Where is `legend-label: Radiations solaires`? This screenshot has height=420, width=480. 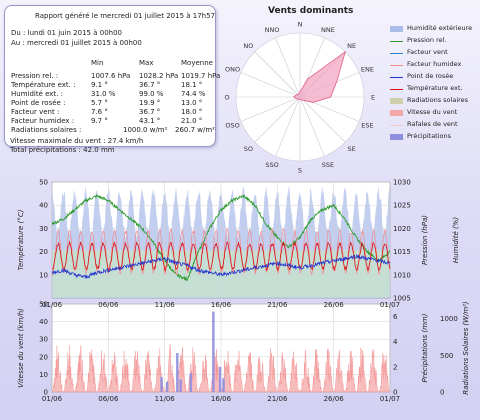 legend-label: Radiations solaires is located at coordinates (438, 100).